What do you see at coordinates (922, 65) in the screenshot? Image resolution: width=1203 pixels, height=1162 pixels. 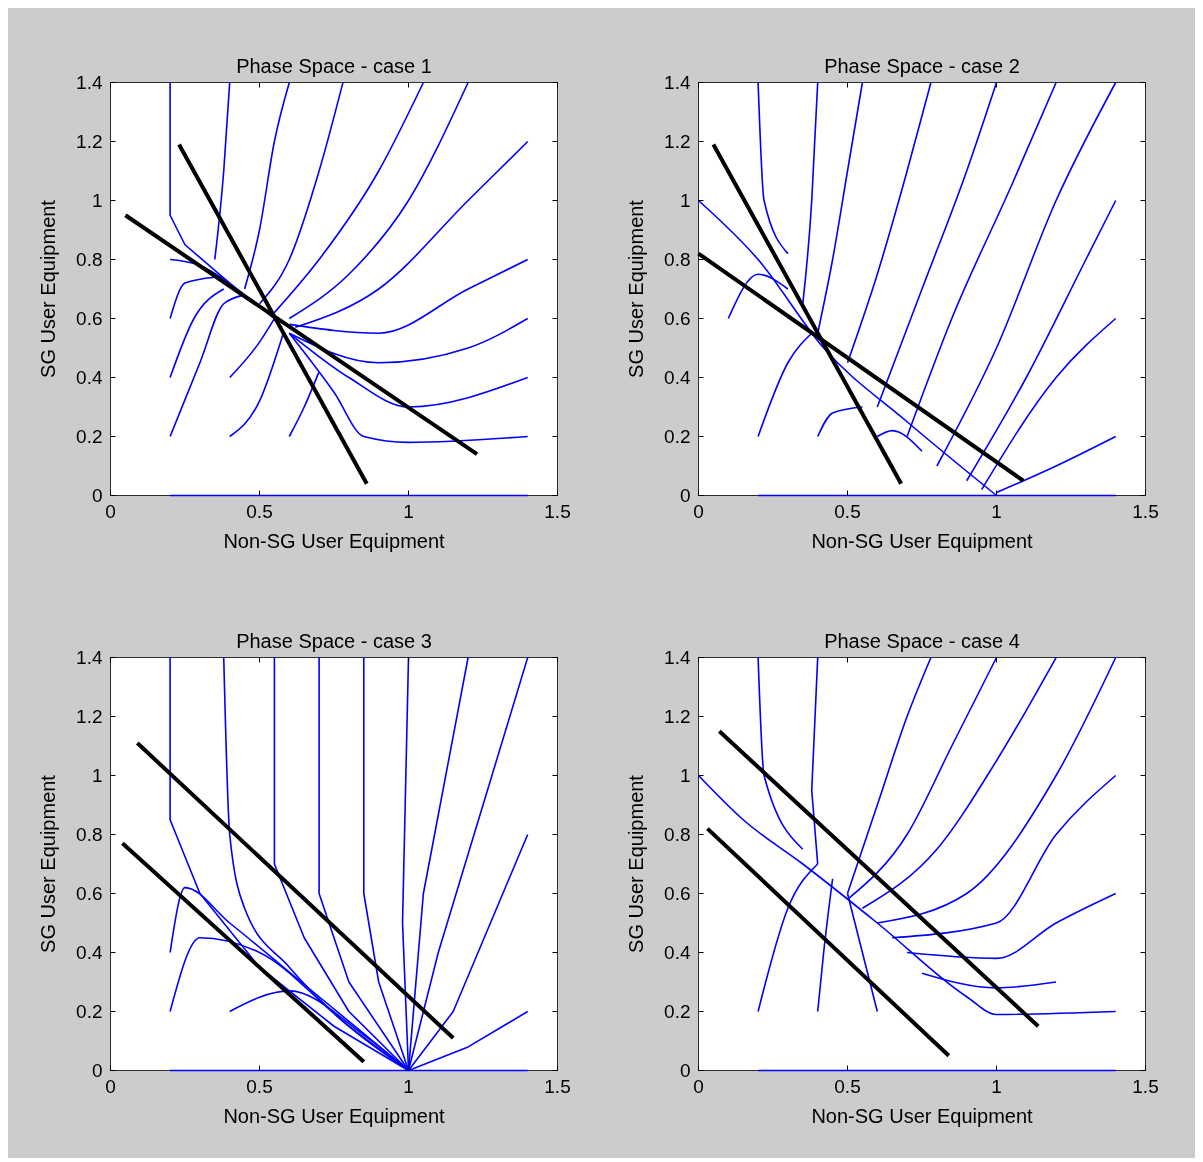 I see `chart-title: Phase Space - case 2` at bounding box center [922, 65].